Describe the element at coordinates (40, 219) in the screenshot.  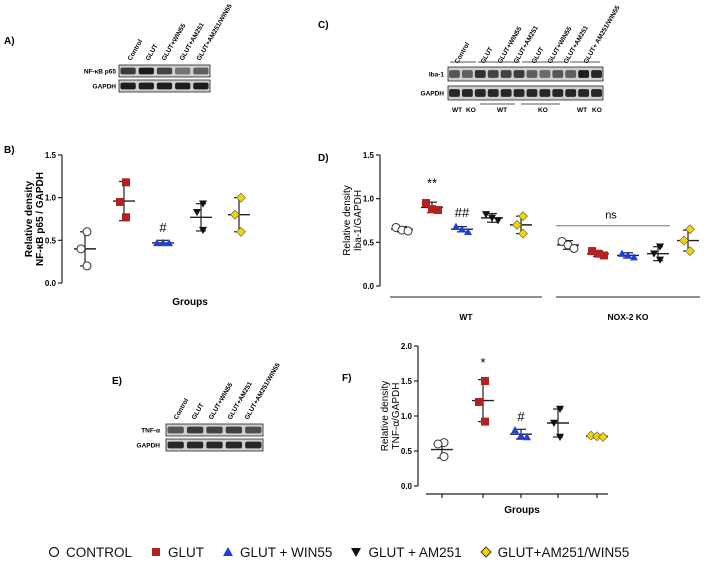
I see `y-axis-label-2: NF-κB p65 / GAPDH` at that location.